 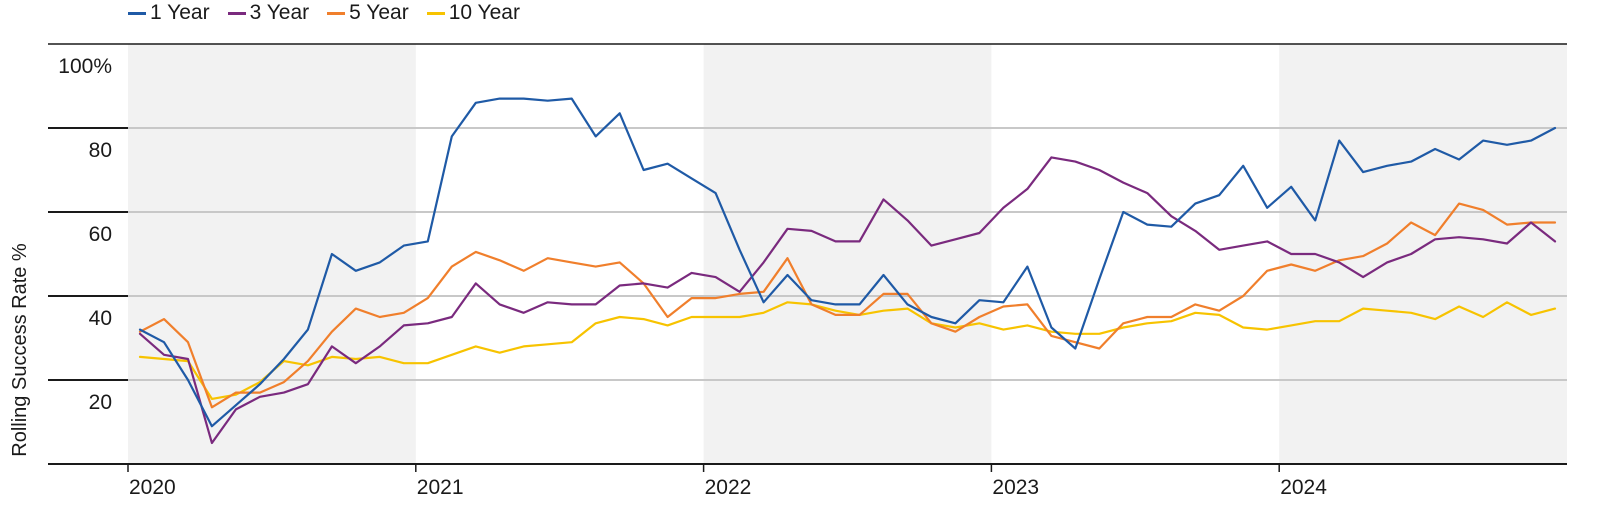 What do you see at coordinates (85, 234) in the screenshot?
I see `y-axis-tick-labels: 100% 80 60 40 20` at bounding box center [85, 234].